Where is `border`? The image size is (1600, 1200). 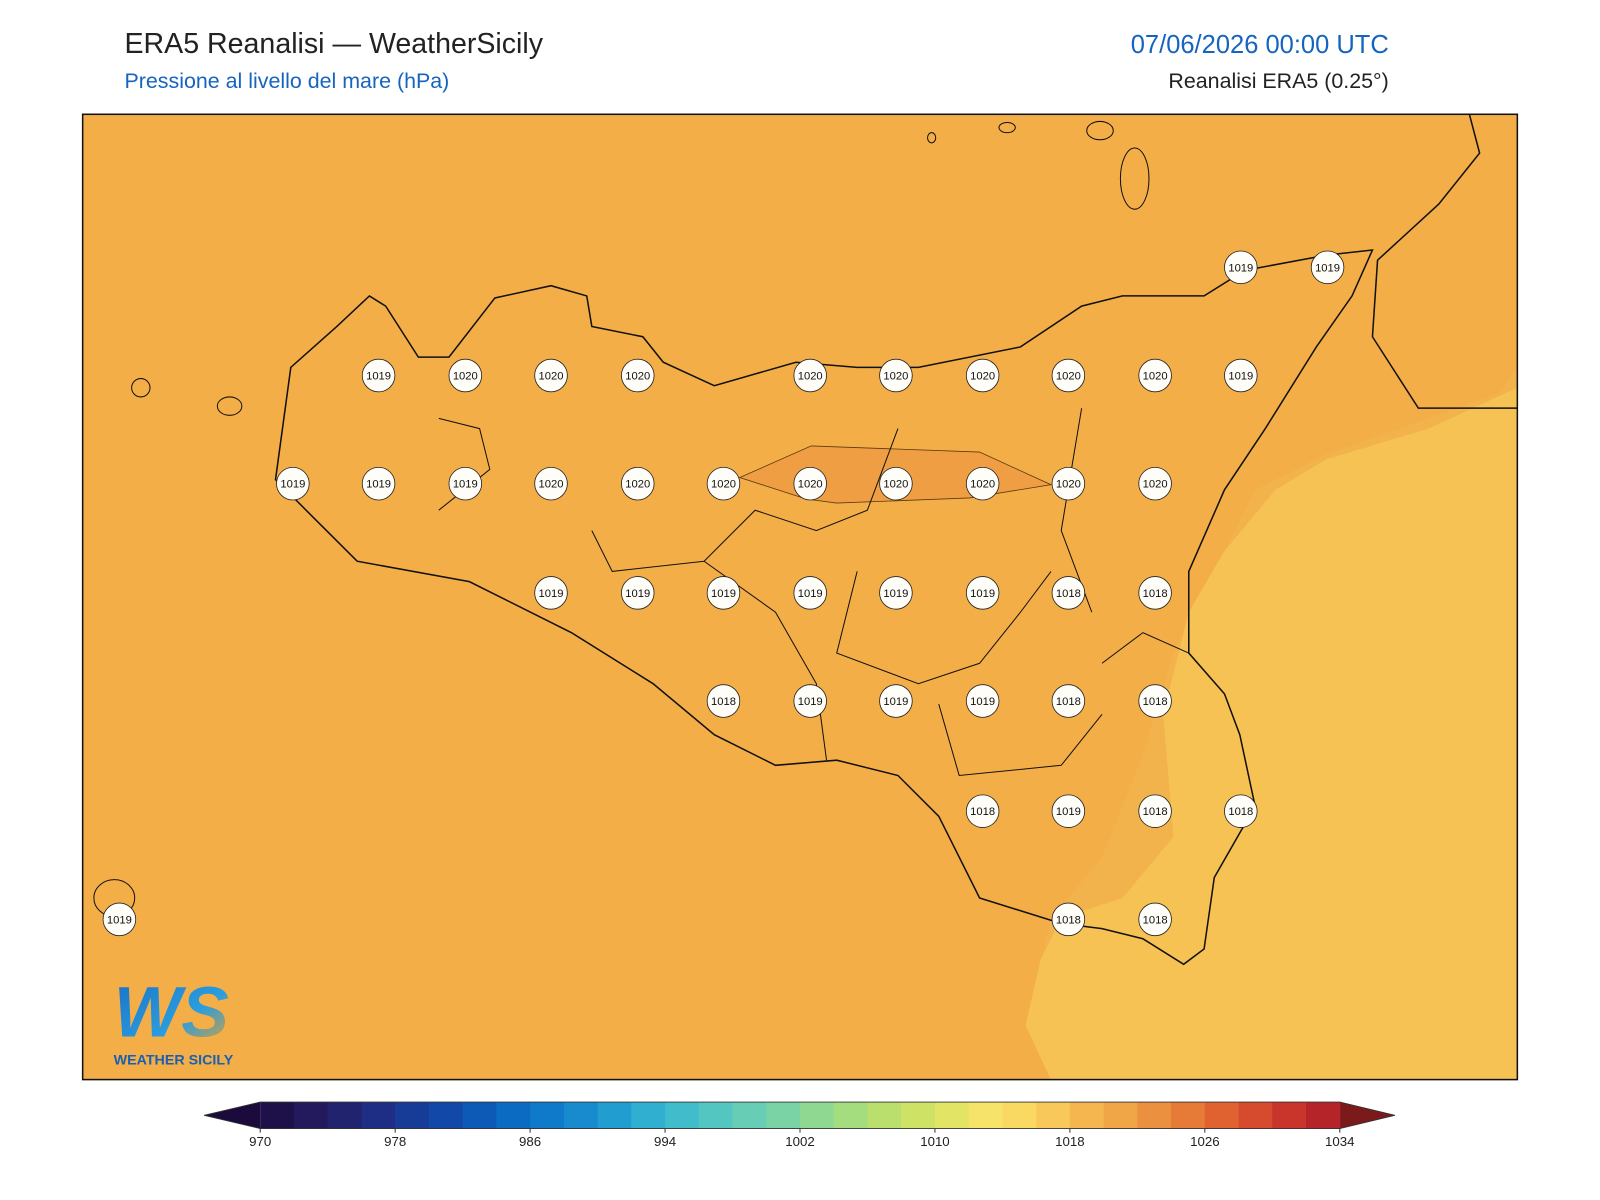
border is located at coordinates (813, 592).